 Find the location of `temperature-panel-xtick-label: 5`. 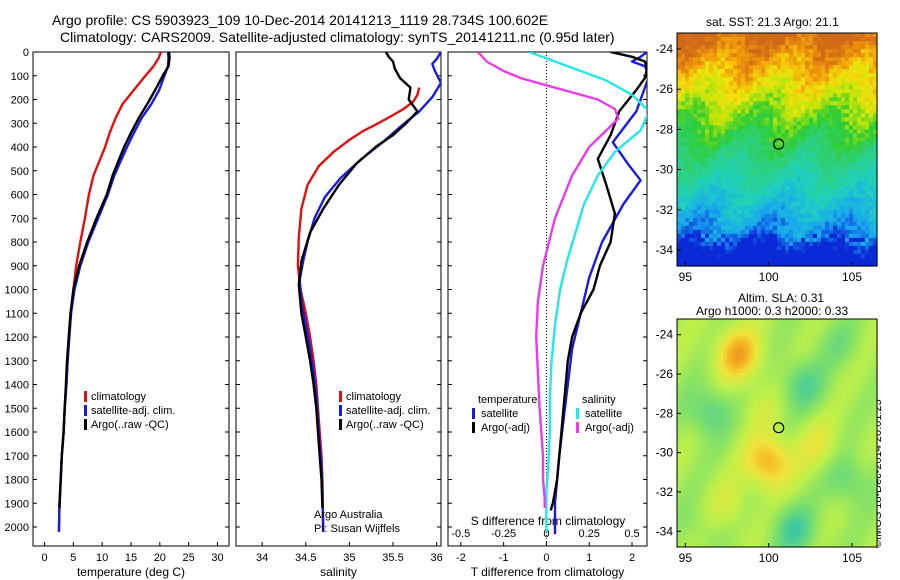

temperature-panel-xtick-label: 5 is located at coordinates (73, 558).